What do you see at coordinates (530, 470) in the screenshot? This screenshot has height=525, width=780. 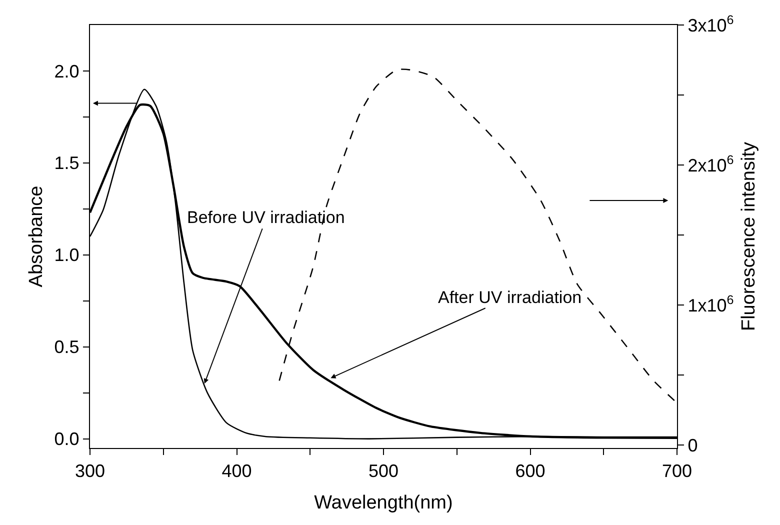 I see `x-tick-label: 600` at bounding box center [530, 470].